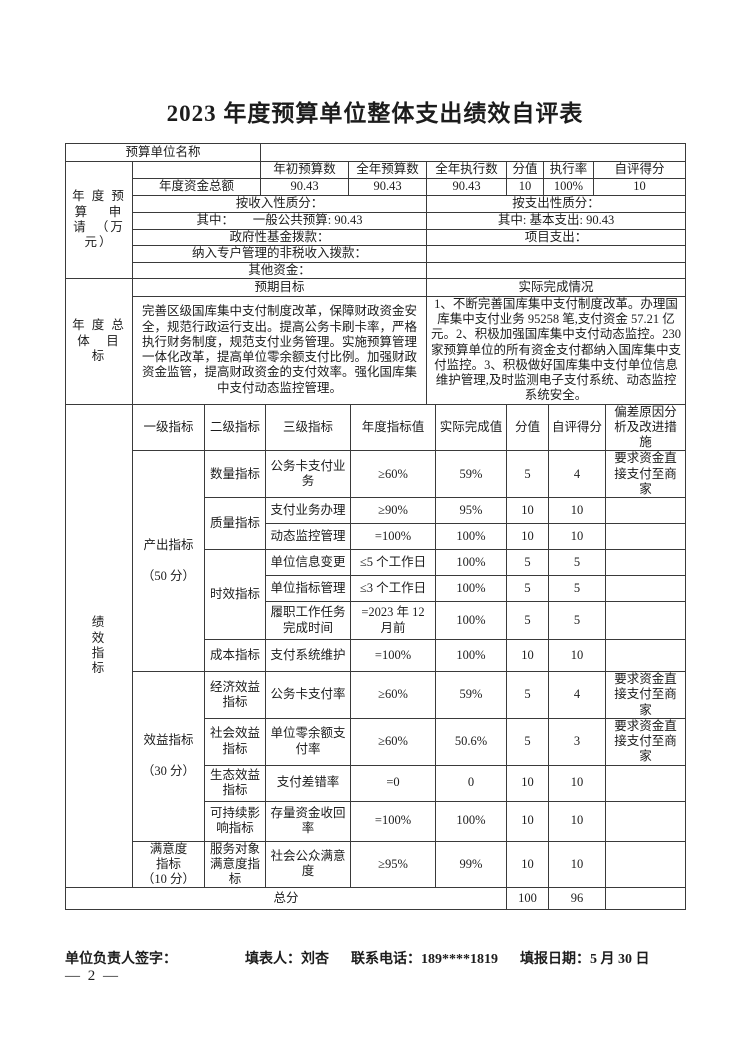 This screenshot has width=750, height=1061. I want to click on level3-indicator: 支付系统维护, so click(308, 655).